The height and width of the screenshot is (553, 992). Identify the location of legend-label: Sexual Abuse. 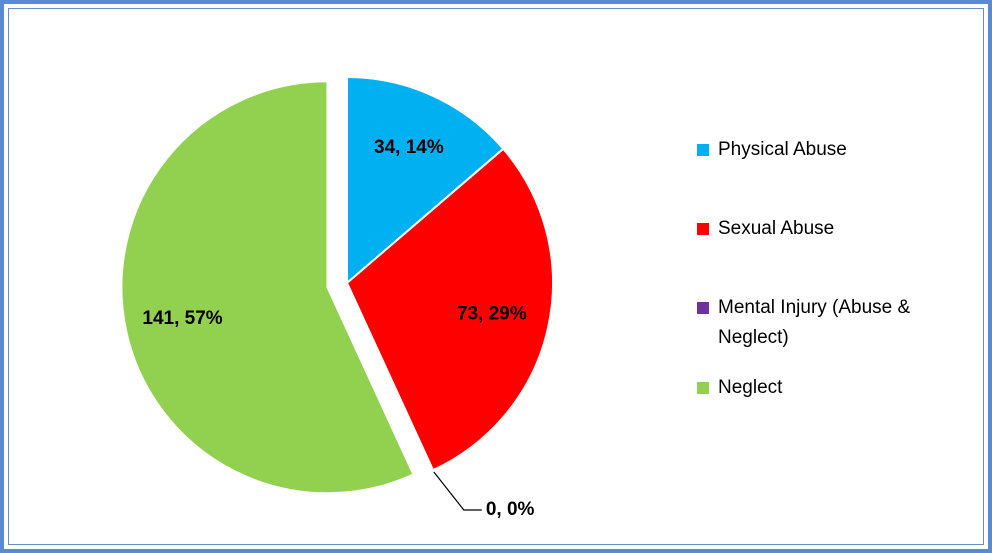
(776, 228).